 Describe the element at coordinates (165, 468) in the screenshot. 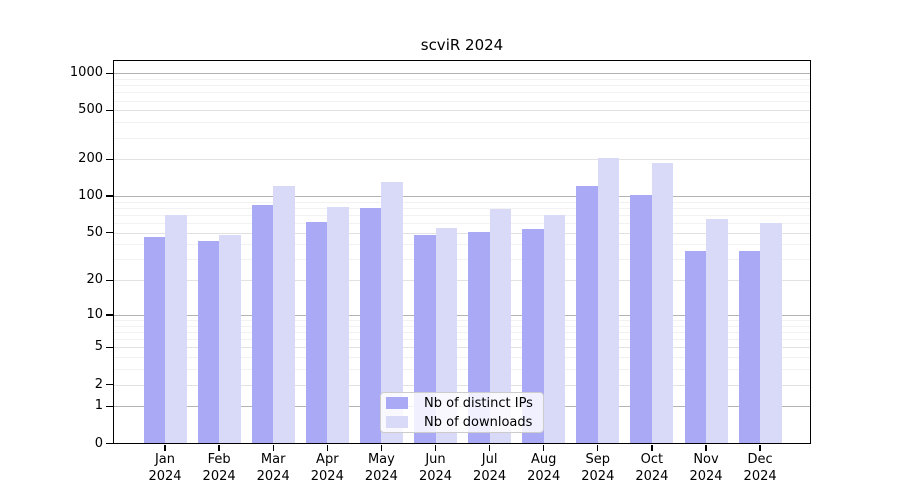

I see `x-tick-label: Jan 2024` at that location.